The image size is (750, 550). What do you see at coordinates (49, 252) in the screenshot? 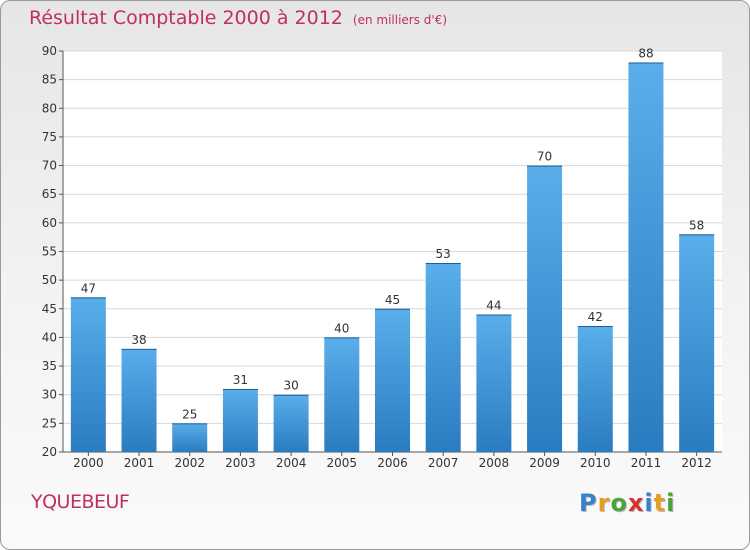
I see `y-tick-label: 55` at bounding box center [49, 252].